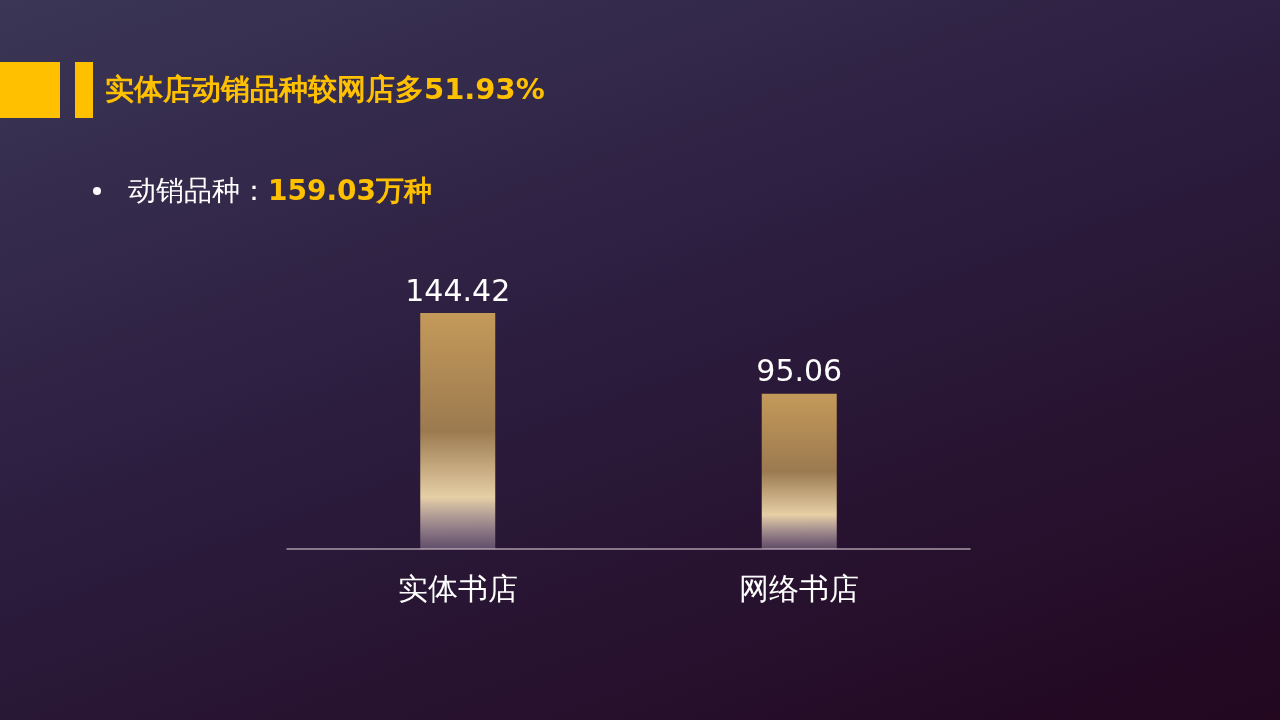  Describe the element at coordinates (325, 89) in the screenshot. I see `chart-title: 实体店动销品种较网店多51.93%` at that location.